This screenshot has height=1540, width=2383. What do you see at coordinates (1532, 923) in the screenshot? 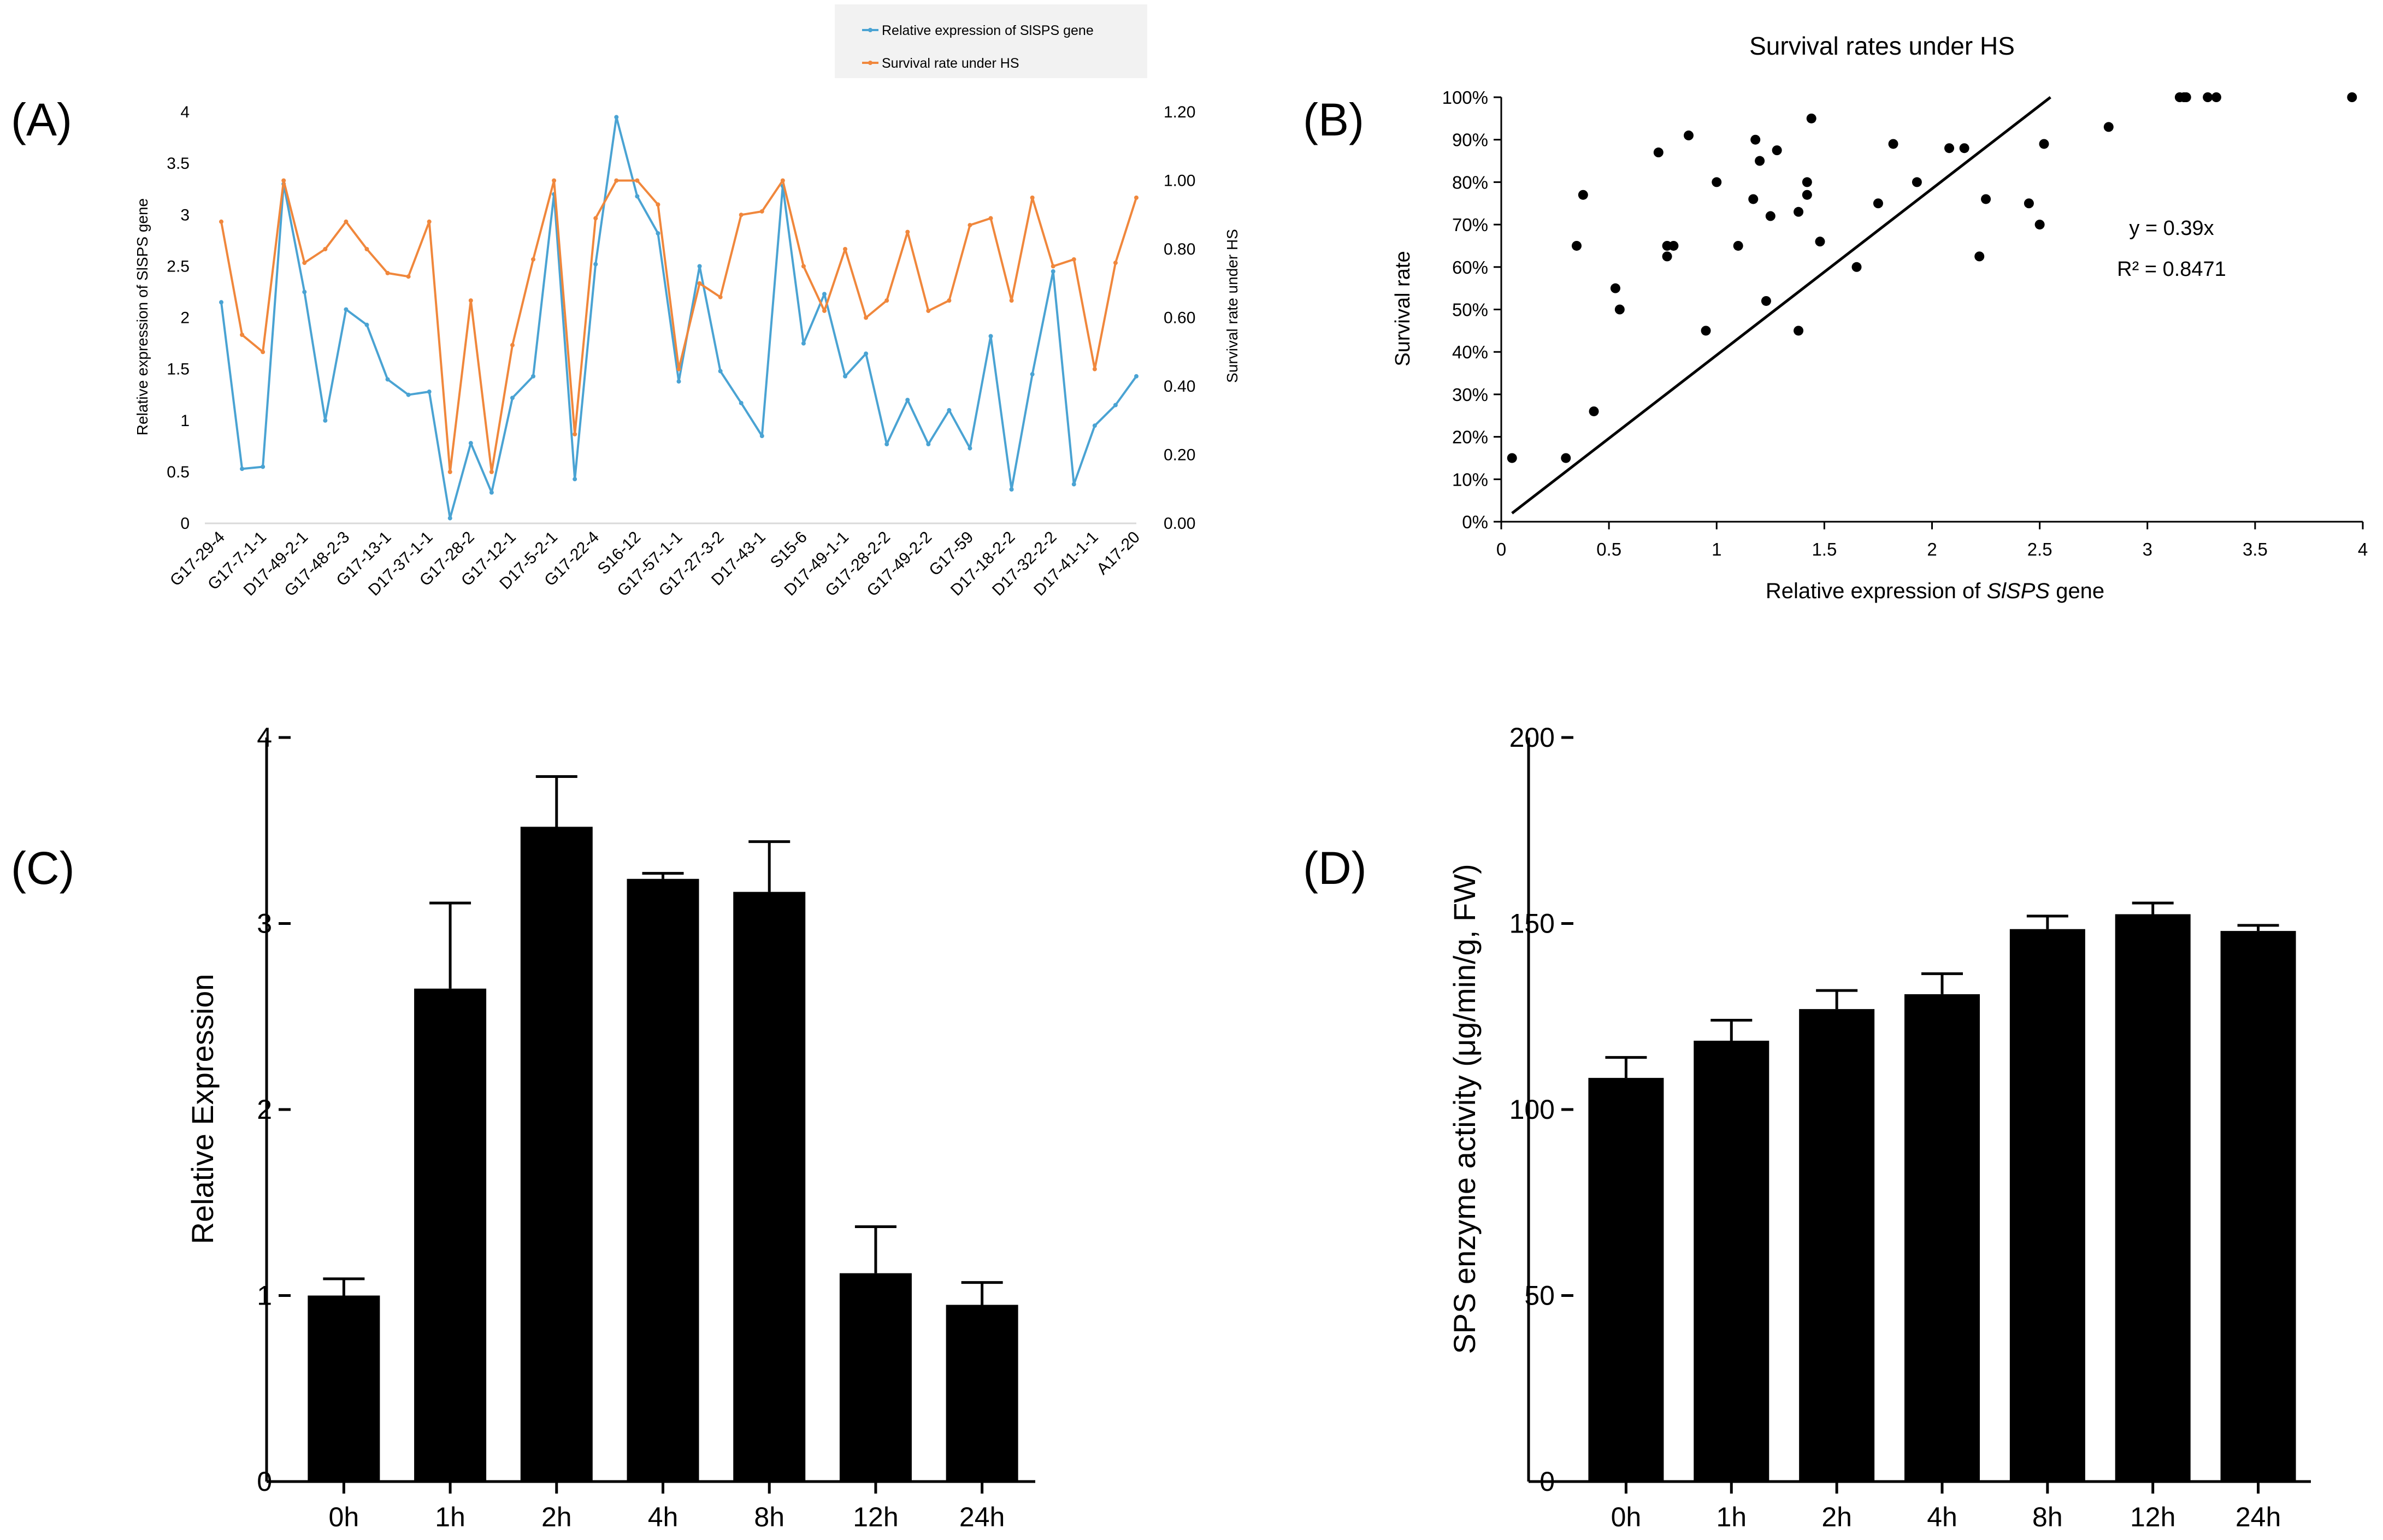
I see `y-tick-d-3: 150` at bounding box center [1532, 923].